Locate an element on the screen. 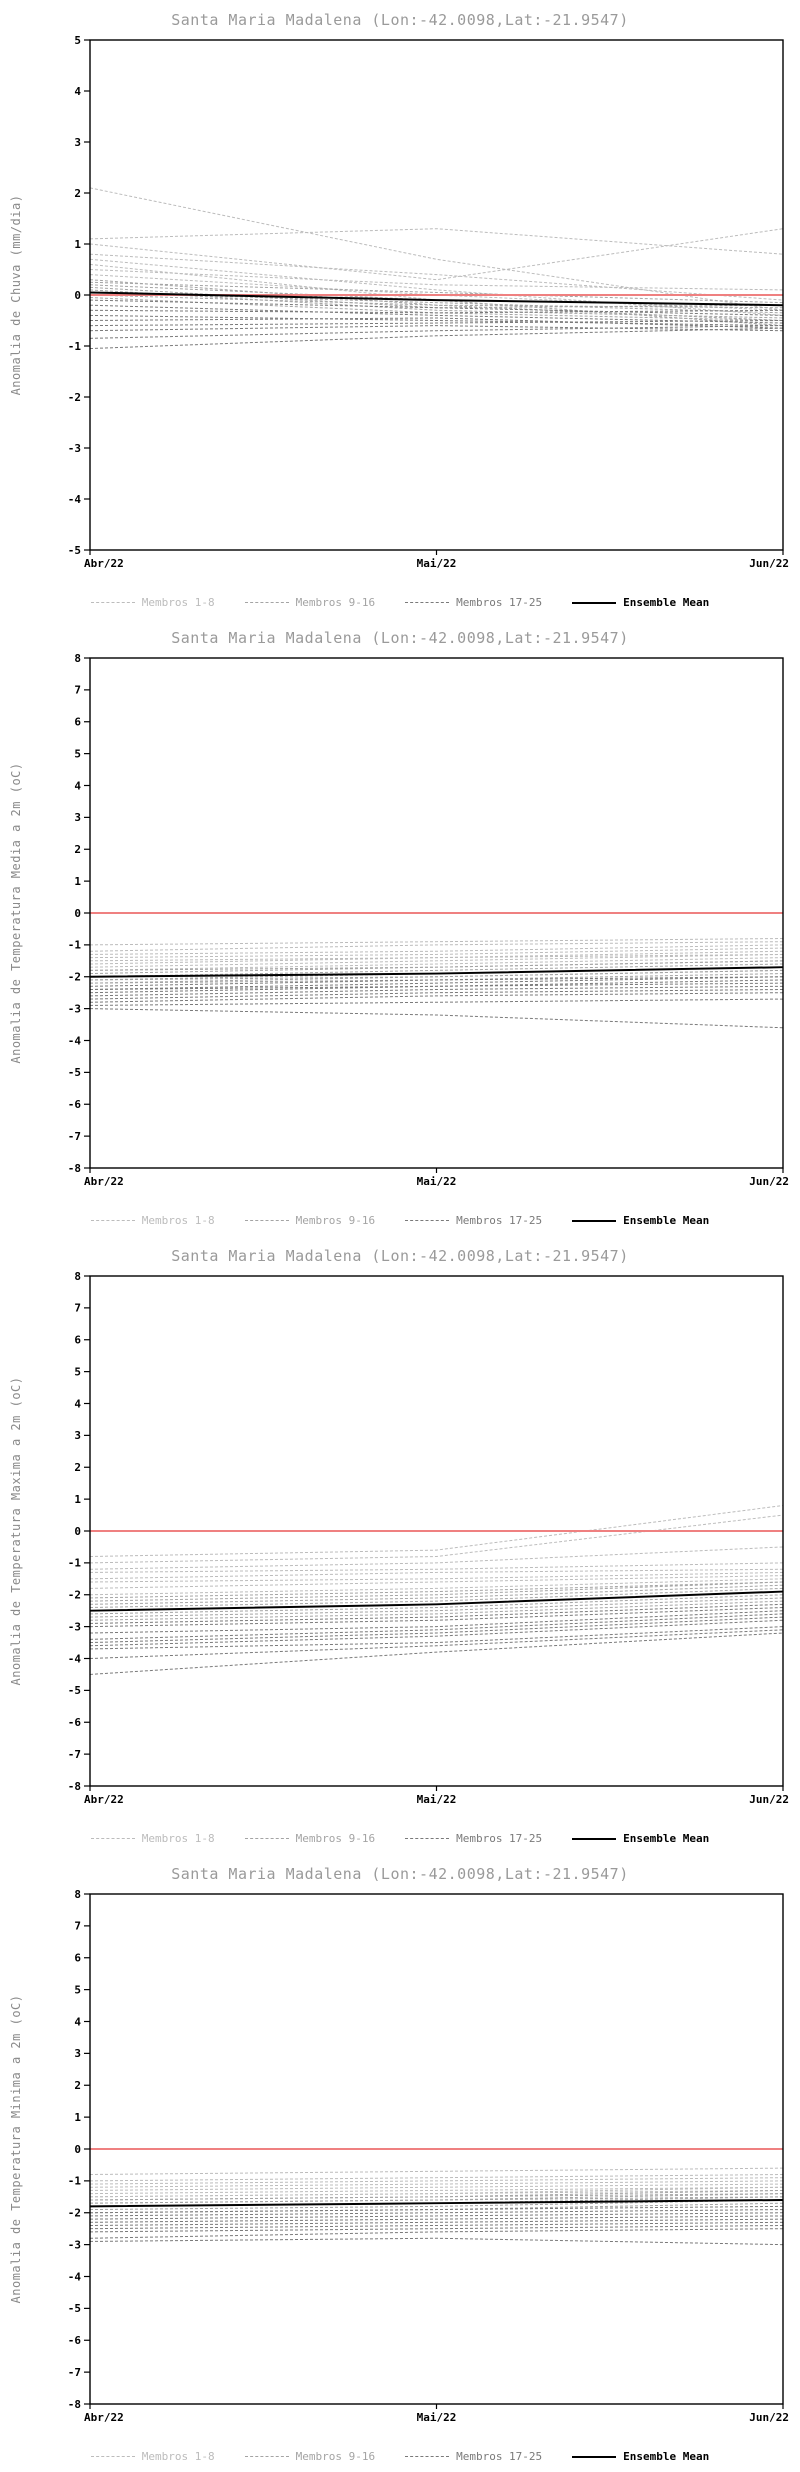 The height and width of the screenshot is (2472, 800). y-tick-label: 6 is located at coordinates (77, 722).